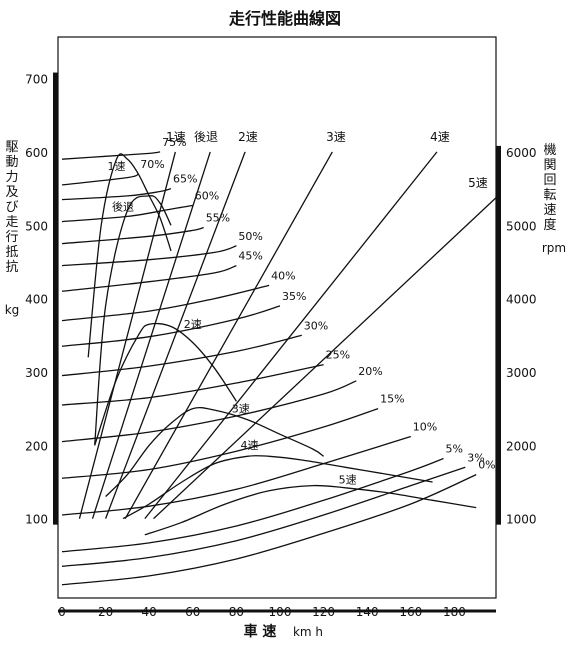  What do you see at coordinates (284, 18) in the screenshot?
I see `chart-title: 走行性能曲線図` at bounding box center [284, 18].